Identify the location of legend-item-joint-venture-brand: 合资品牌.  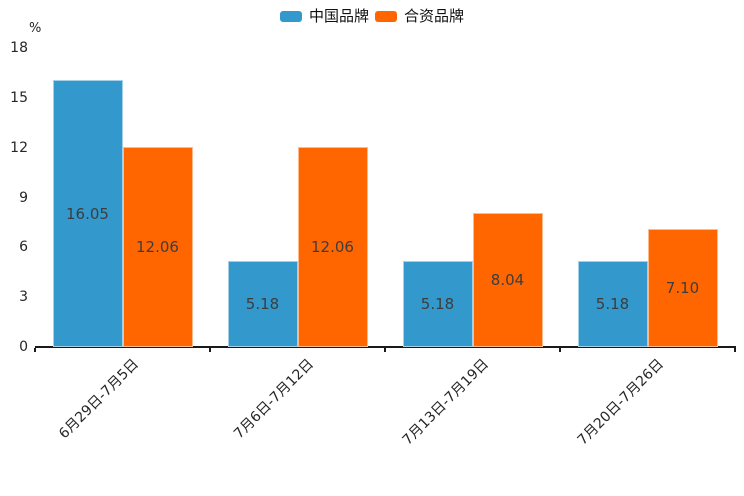
(419, 16).